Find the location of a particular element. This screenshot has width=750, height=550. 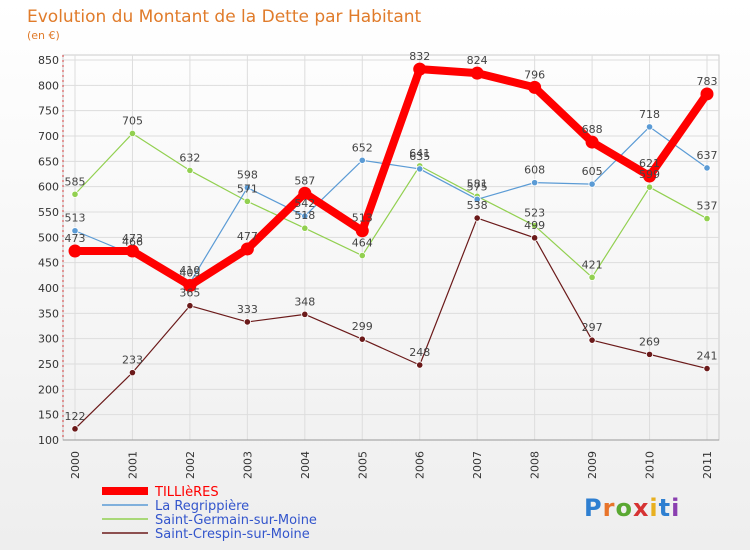

y-tick-label: 500 is located at coordinates (48, 237).